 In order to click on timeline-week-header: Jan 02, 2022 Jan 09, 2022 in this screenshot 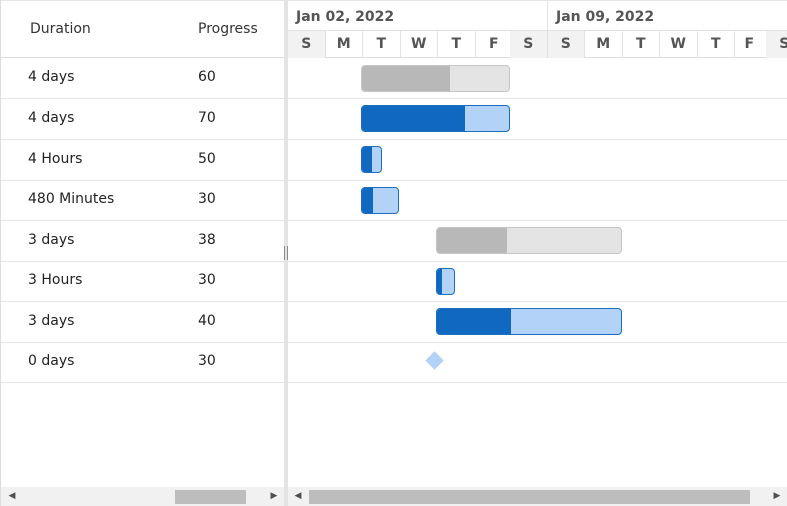, I will do `click(537, 16)`.